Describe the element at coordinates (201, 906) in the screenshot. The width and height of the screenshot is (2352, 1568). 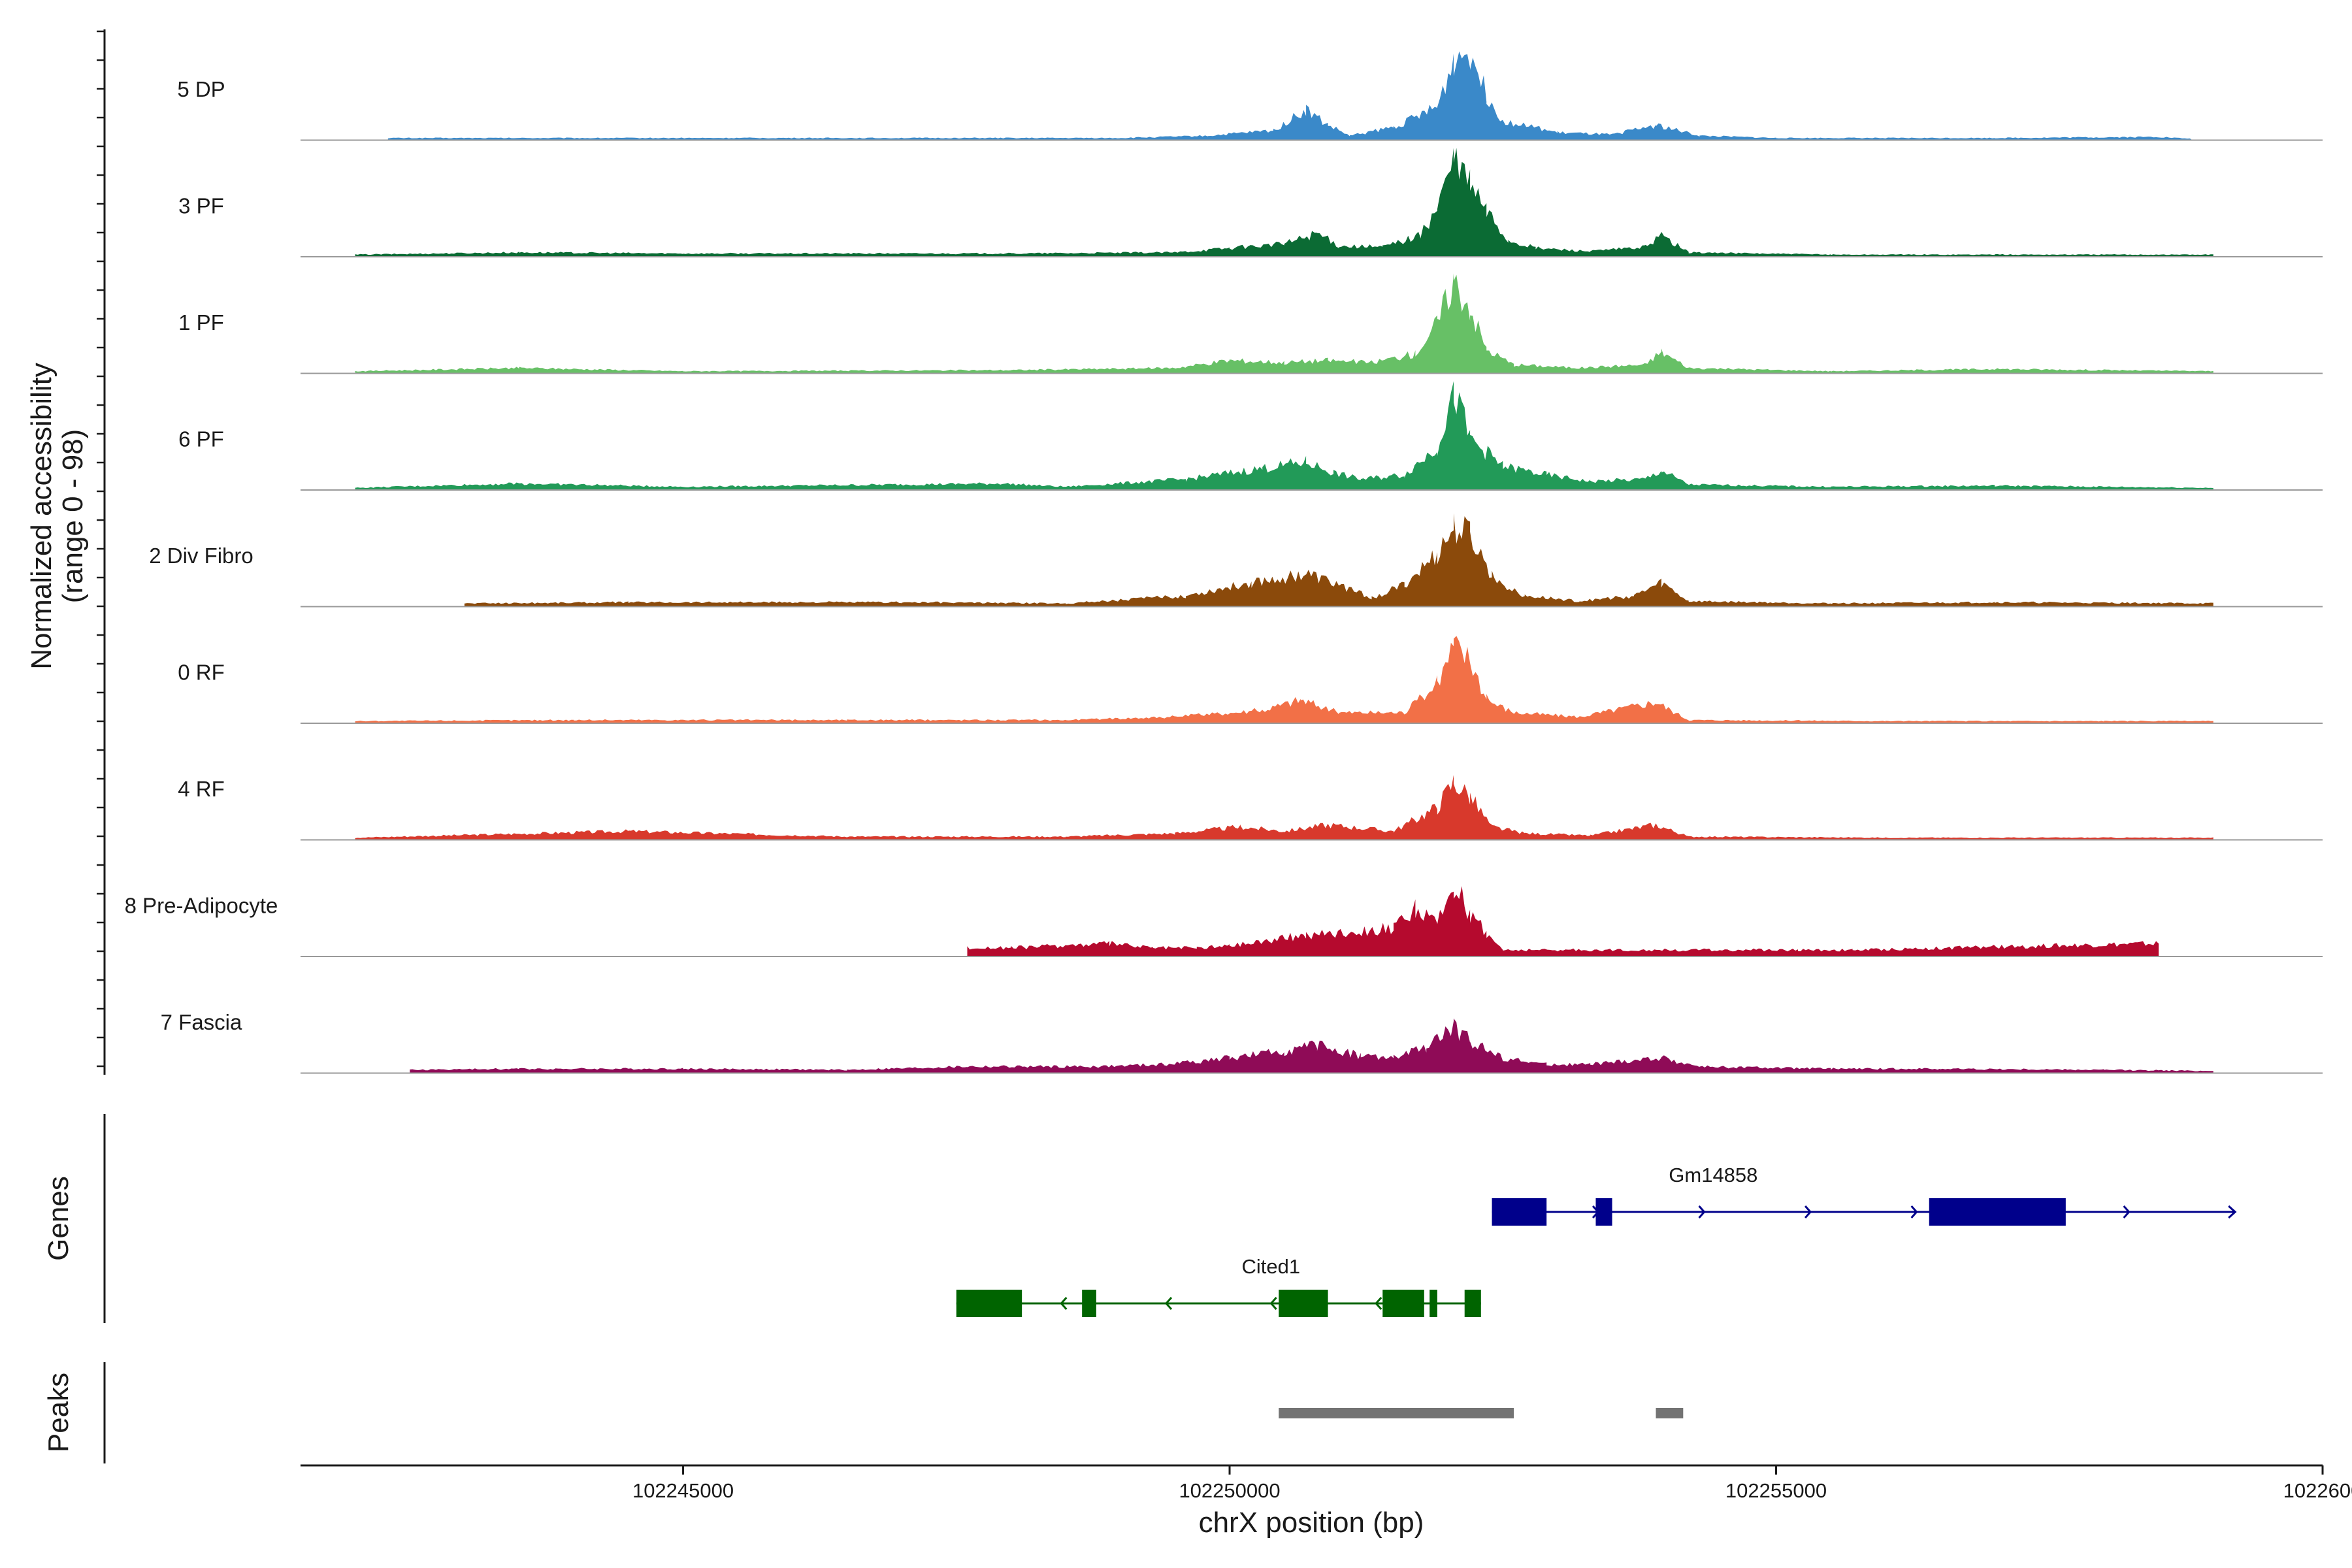
I see `track-label: 8 Pre-Adipocyte` at that location.